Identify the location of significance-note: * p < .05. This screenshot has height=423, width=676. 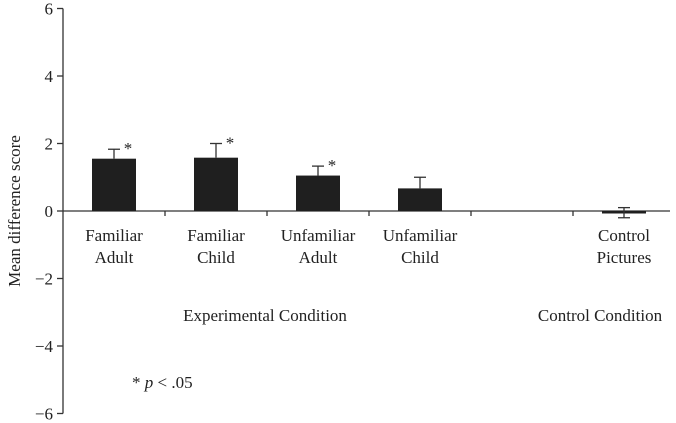
(162, 382).